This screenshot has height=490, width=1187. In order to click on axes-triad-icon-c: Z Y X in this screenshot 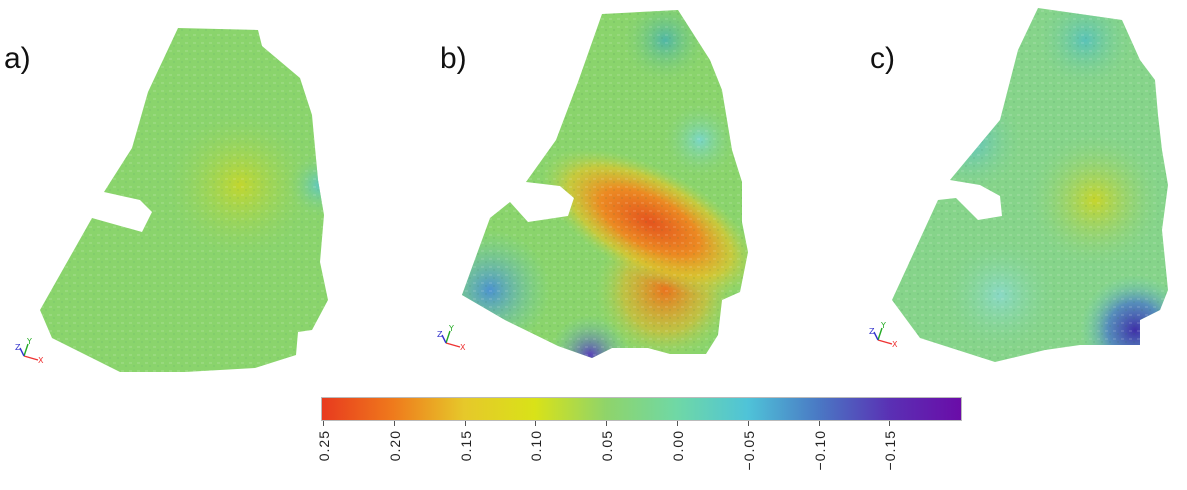, I will do `click(883, 335)`.